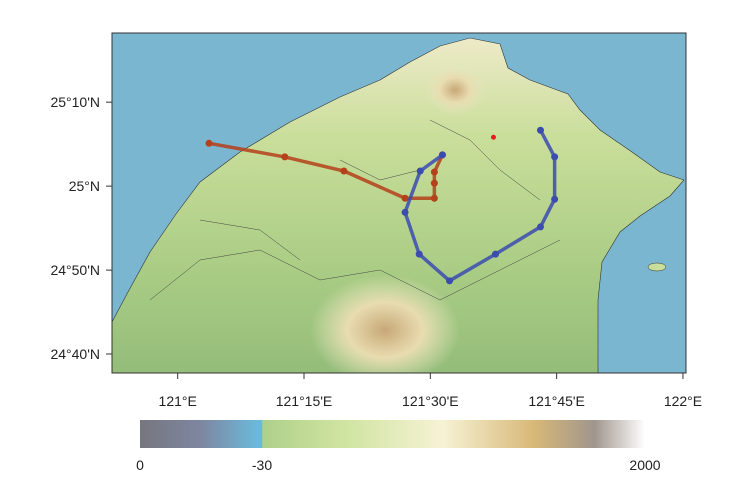 Image resolution: width=748 pixels, height=495 pixels. I want to click on colorbar-label: 0, so click(140, 465).